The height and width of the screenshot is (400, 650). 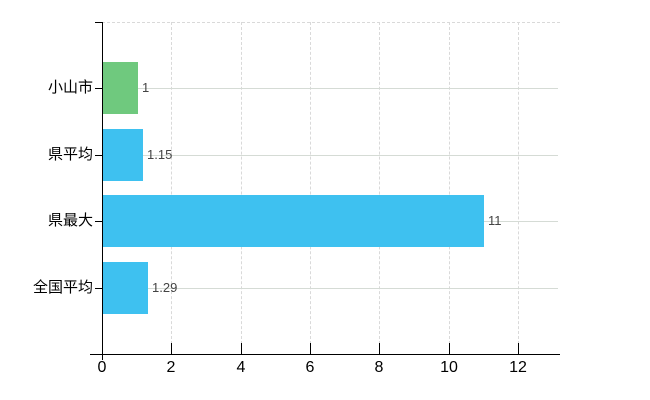 What do you see at coordinates (518, 367) in the screenshot?
I see `x-tick-label: 12` at bounding box center [518, 367].